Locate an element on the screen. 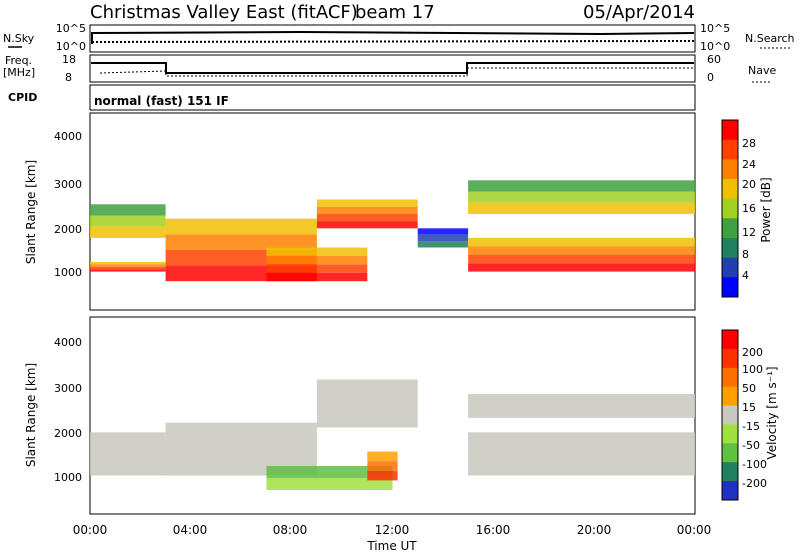  x-tick-1200: 12:00 is located at coordinates (392, 530).